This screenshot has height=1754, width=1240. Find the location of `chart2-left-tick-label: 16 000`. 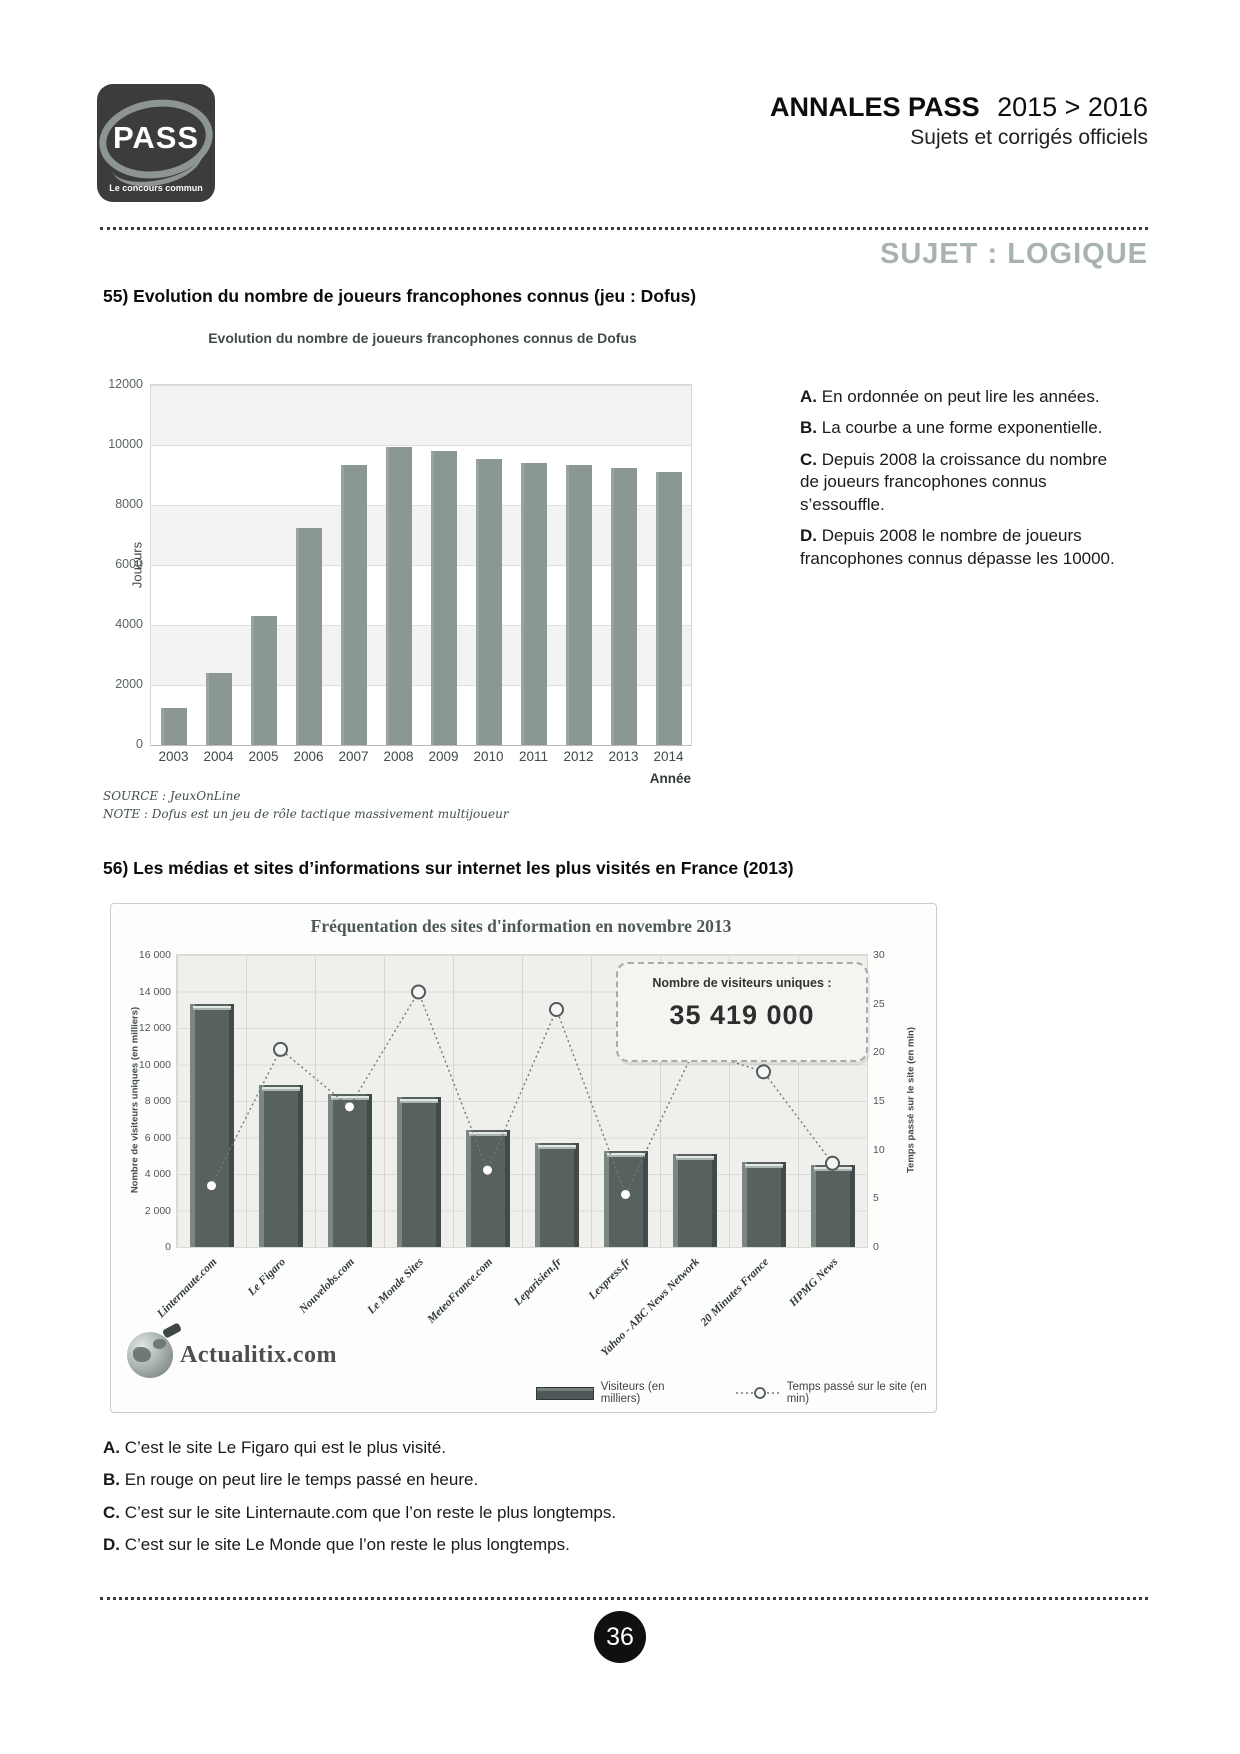

chart2-left-tick-label: 16 000 is located at coordinates (154, 955).